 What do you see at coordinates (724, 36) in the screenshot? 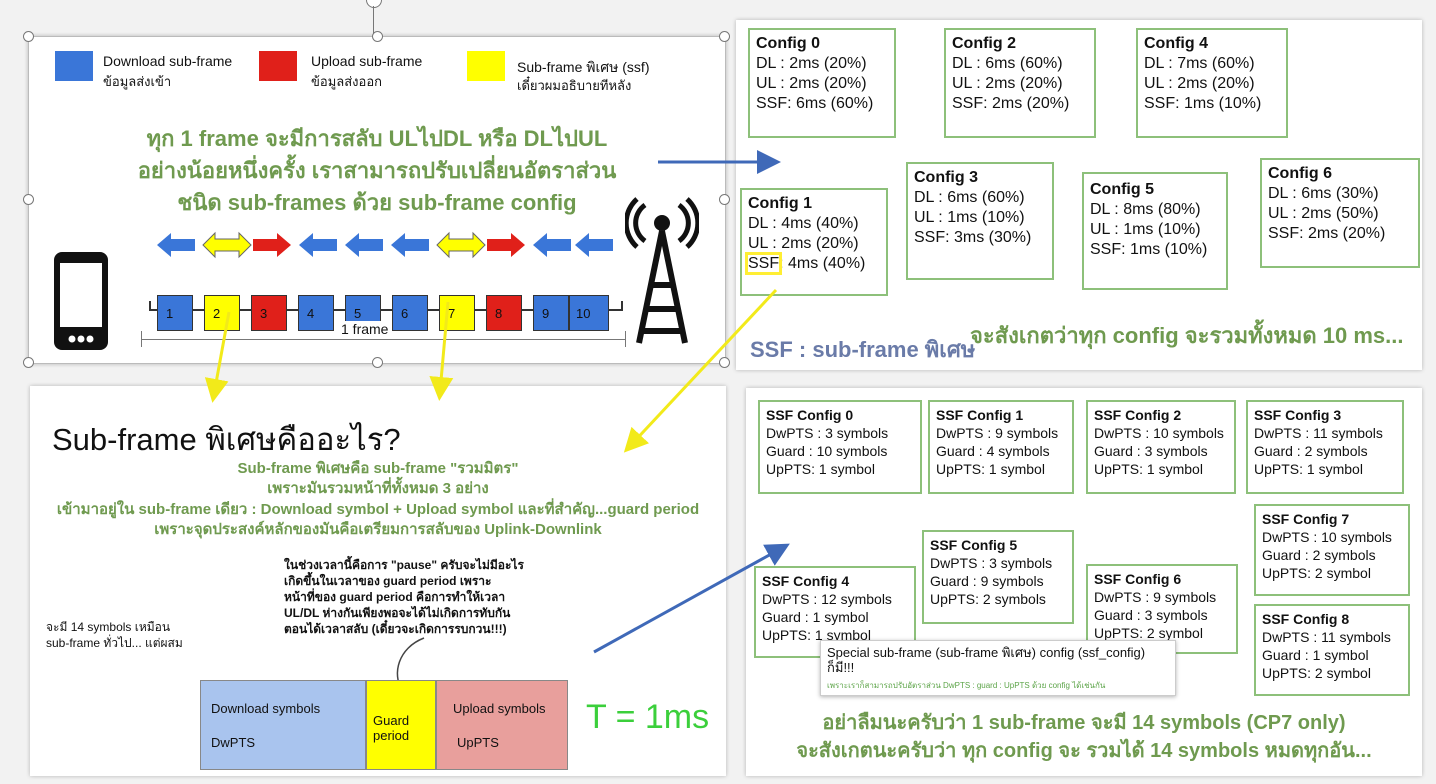
I see `resize-handle-tr` at bounding box center [724, 36].